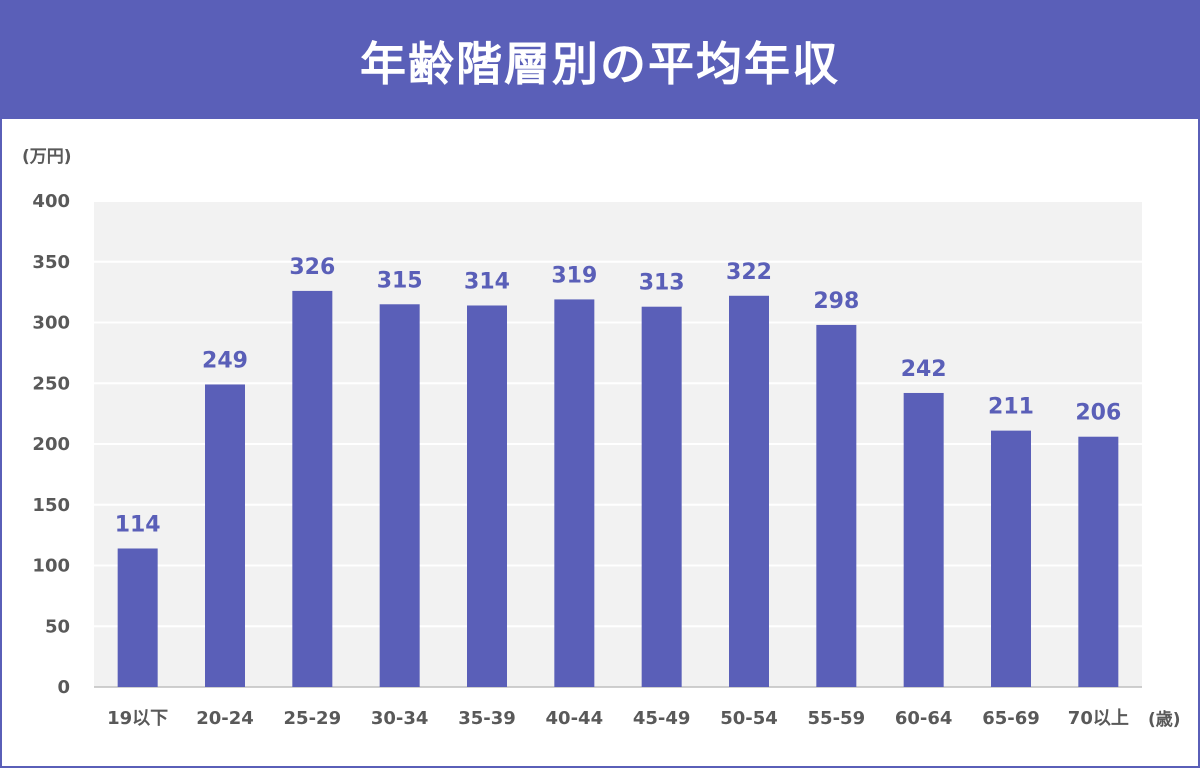 This screenshot has width=1200, height=768. What do you see at coordinates (51, 444) in the screenshot?
I see `y-tick-label: 200` at bounding box center [51, 444].